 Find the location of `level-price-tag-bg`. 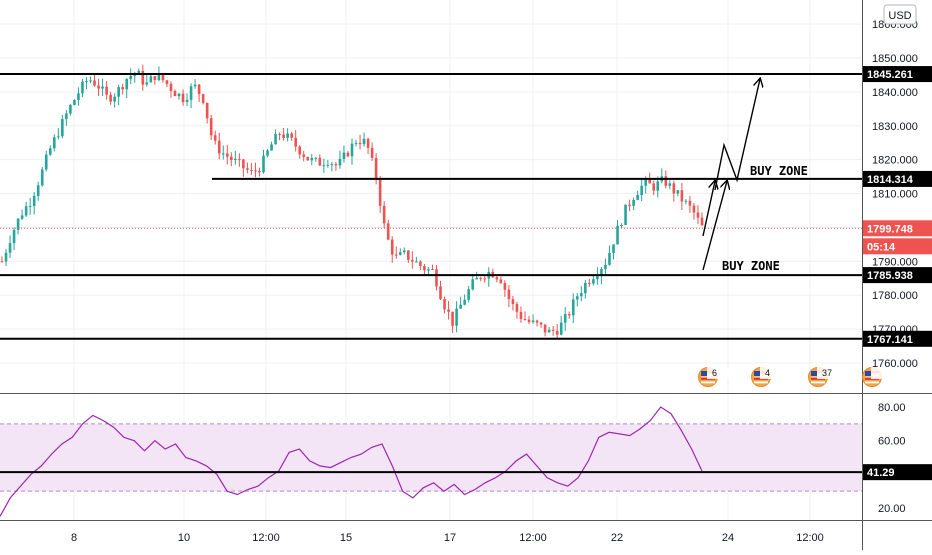

level-price-tag-bg is located at coordinates (897, 178).